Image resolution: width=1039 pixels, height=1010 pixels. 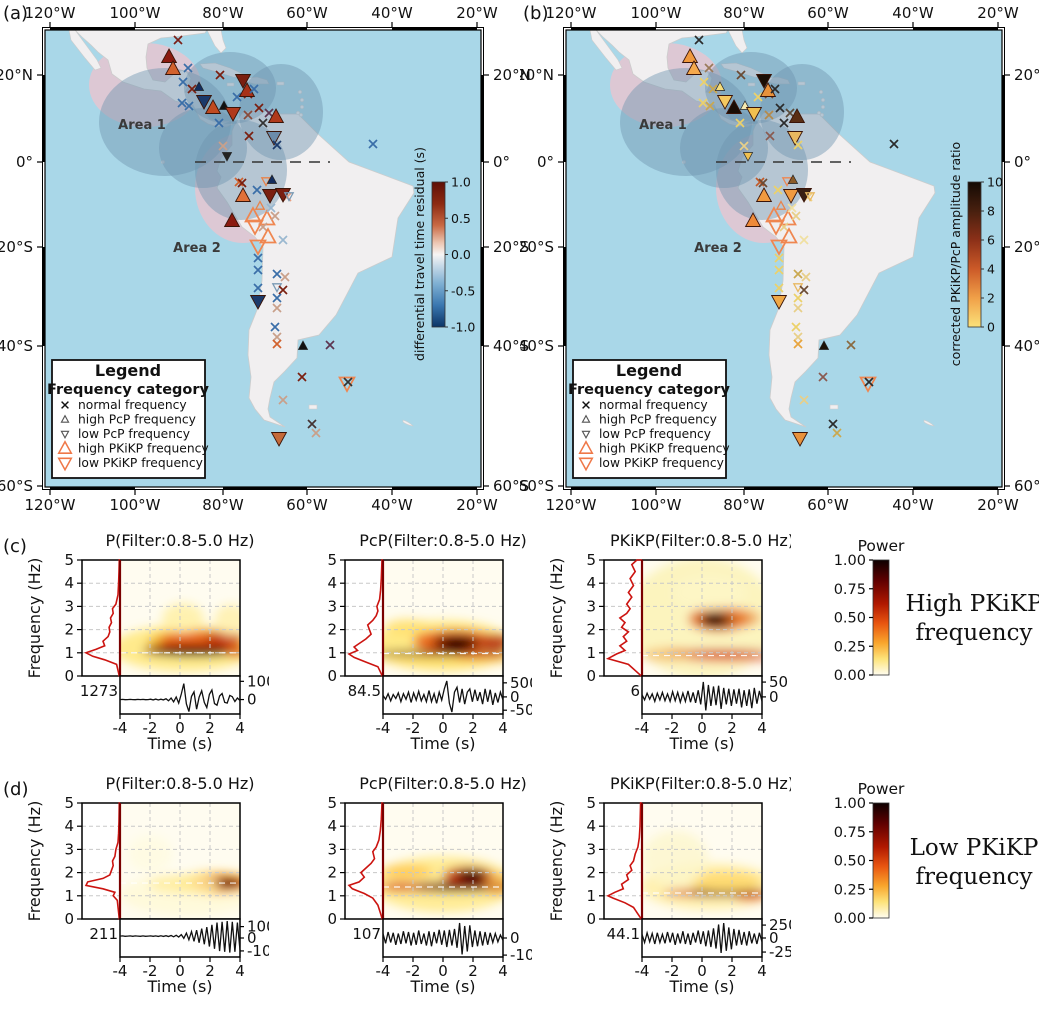 What do you see at coordinates (850, 919) in the screenshot?
I see `power-tick-label: 0.00` at bounding box center [850, 919].